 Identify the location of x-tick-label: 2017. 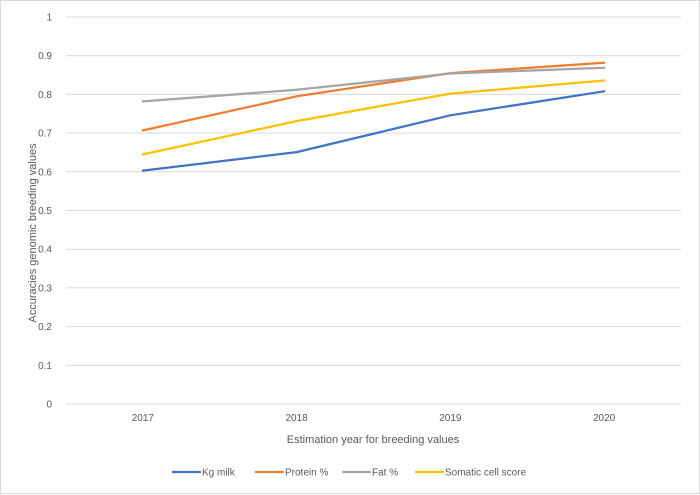
(143, 418).